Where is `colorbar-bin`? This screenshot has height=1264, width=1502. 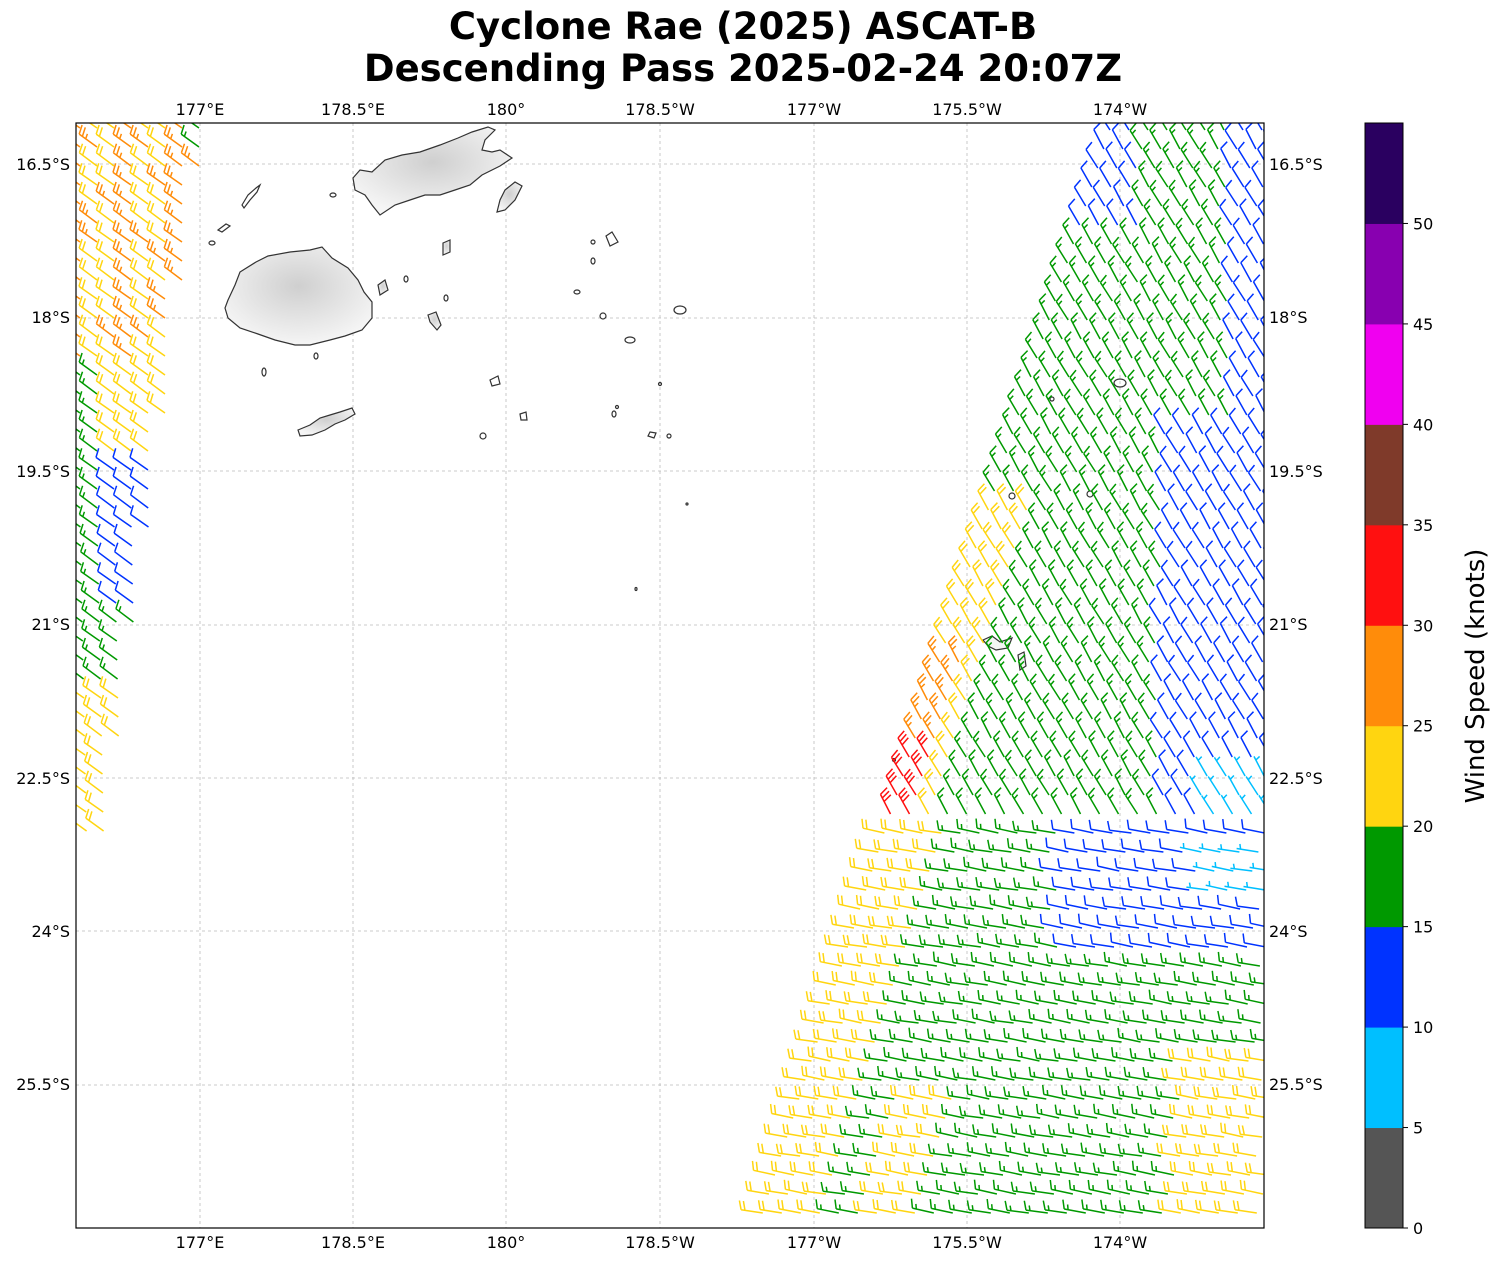 colorbar-bin is located at coordinates (1384, 173).